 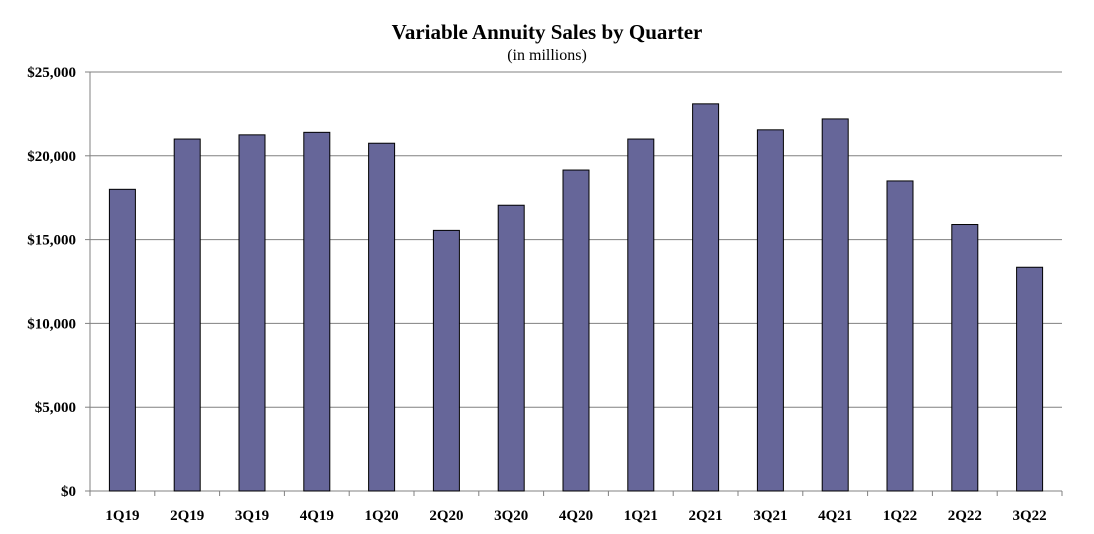 What do you see at coordinates (965, 358) in the screenshot?
I see `bar-2Q22` at bounding box center [965, 358].